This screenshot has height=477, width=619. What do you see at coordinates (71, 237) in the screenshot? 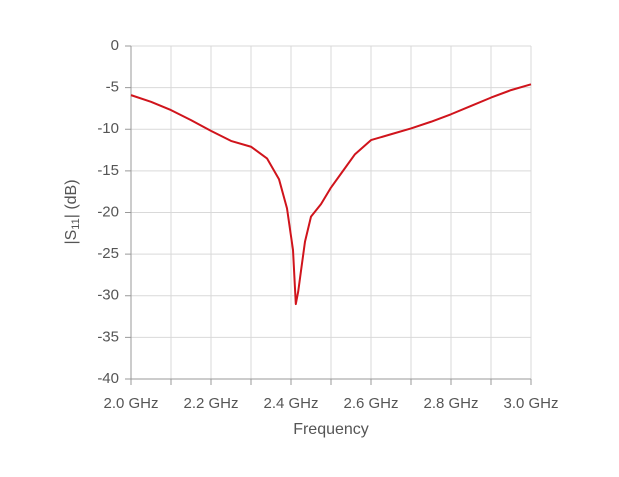
I see `y-label-part: |S` at bounding box center [71, 237].